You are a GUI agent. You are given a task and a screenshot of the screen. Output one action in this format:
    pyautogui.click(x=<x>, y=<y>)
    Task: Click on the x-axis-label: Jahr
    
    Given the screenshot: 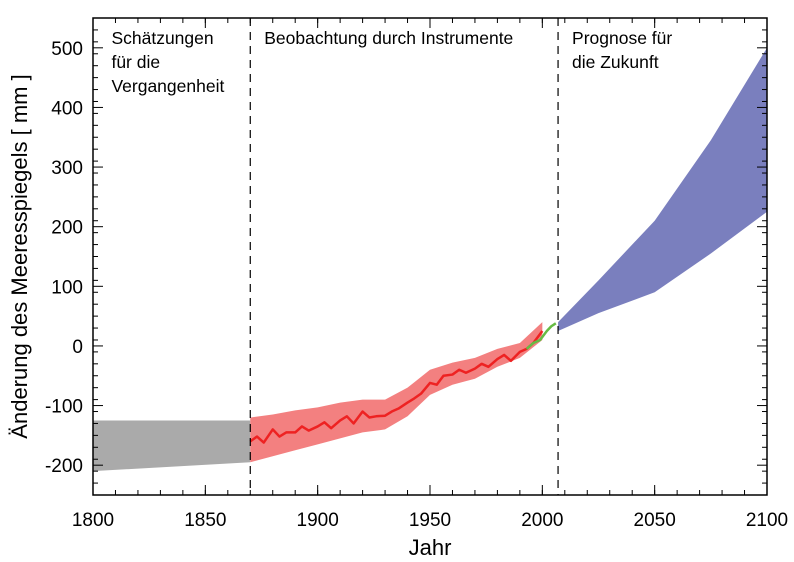 What is the action you would take?
    pyautogui.click(x=430, y=547)
    